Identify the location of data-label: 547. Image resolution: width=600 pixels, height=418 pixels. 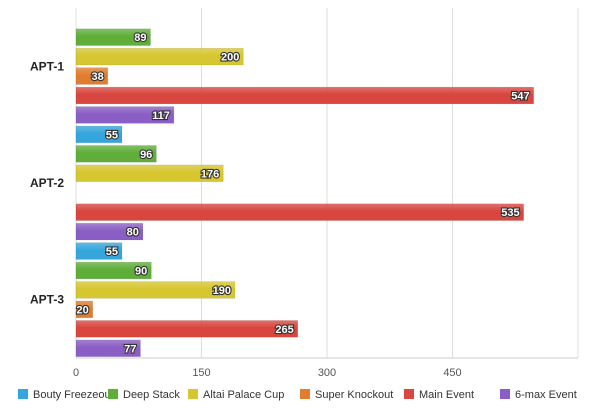
(520, 97).